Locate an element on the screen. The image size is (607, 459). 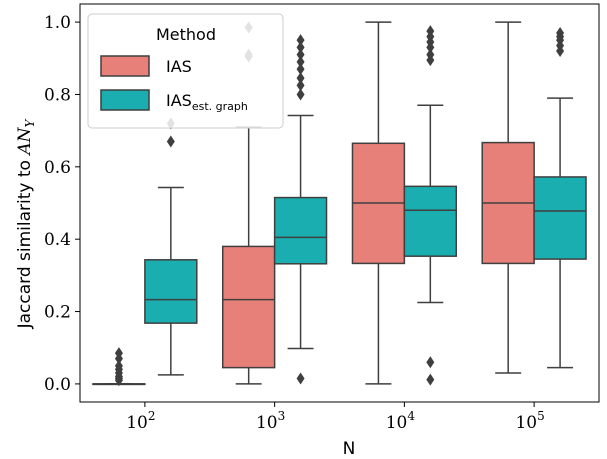
x-axis-ticks: 10² 10³ 10⁴ 10⁵ is located at coordinates (335, 417).